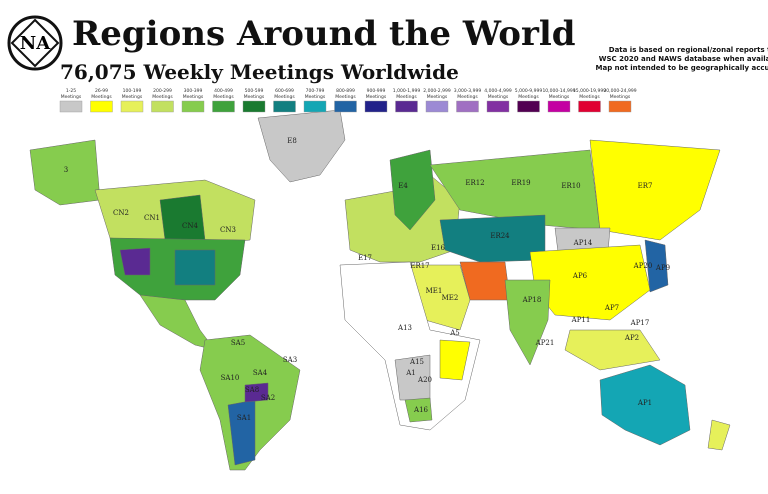  What do you see at coordinates (244, 418) in the screenshot?
I see `region-label: SA1` at bounding box center [244, 418].